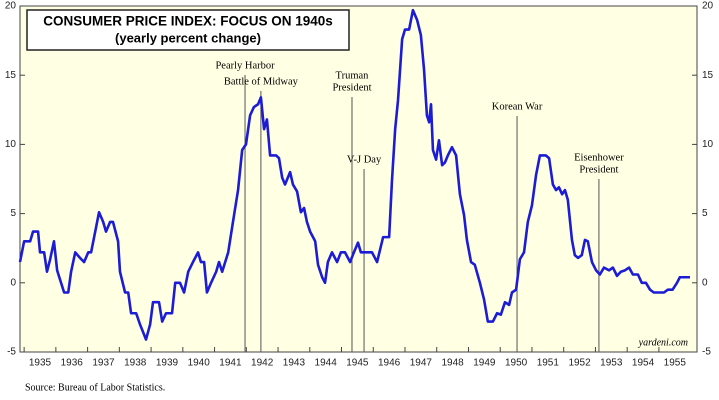 The height and width of the screenshot is (400, 719). I want to click on title-box, so click(188, 30).